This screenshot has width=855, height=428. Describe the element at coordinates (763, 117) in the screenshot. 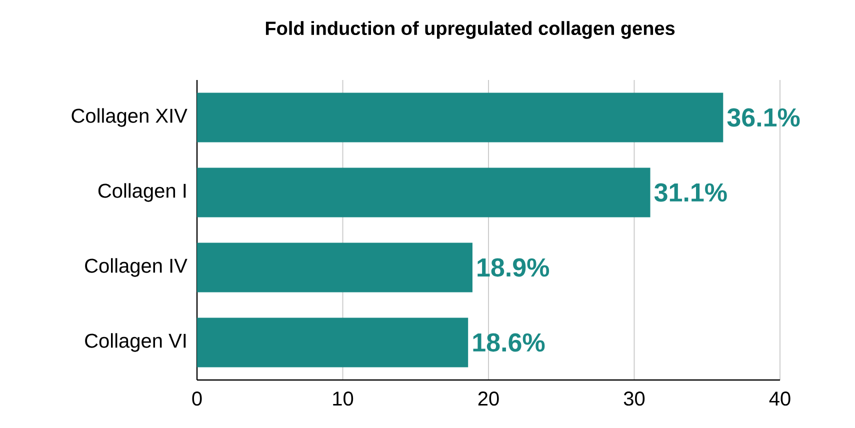

I see `data-label: 36.1%` at that location.